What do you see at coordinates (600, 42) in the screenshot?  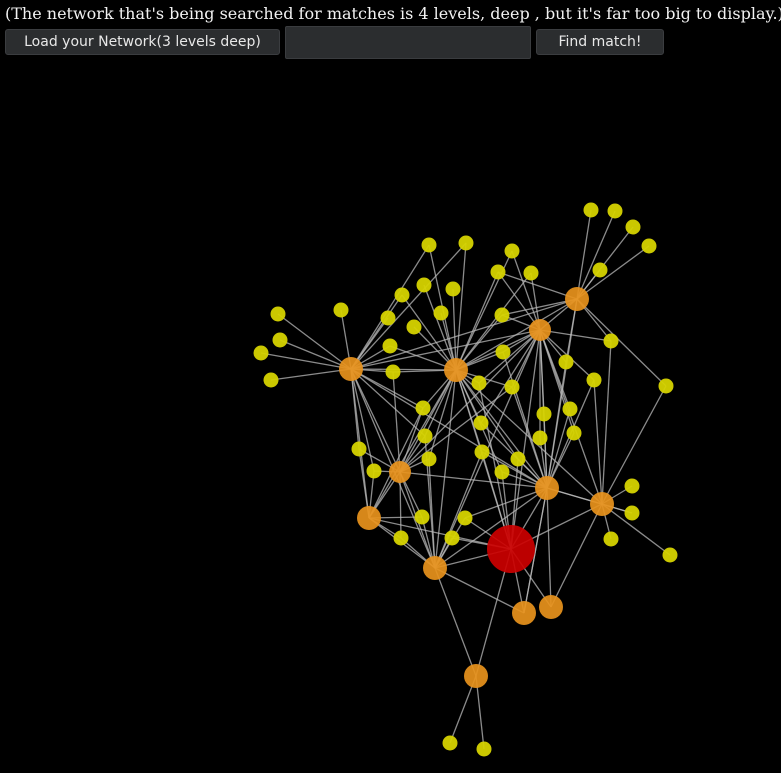 I see `find-match-button: Find match!` at bounding box center [600, 42].